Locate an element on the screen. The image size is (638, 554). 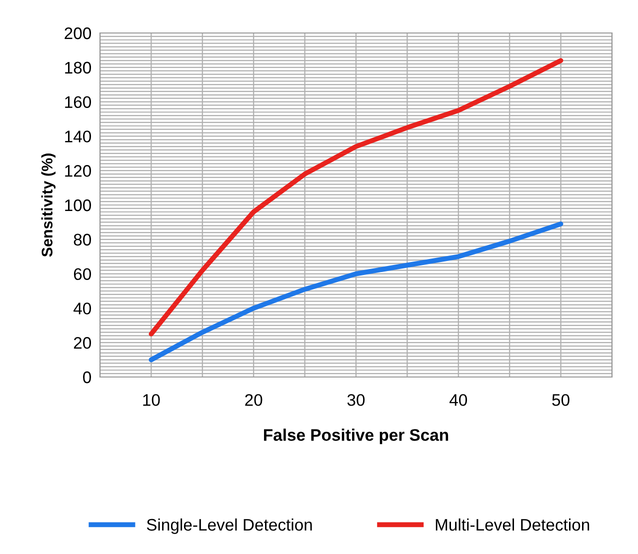
legend-label: Multi-Level Detection is located at coordinates (513, 524).